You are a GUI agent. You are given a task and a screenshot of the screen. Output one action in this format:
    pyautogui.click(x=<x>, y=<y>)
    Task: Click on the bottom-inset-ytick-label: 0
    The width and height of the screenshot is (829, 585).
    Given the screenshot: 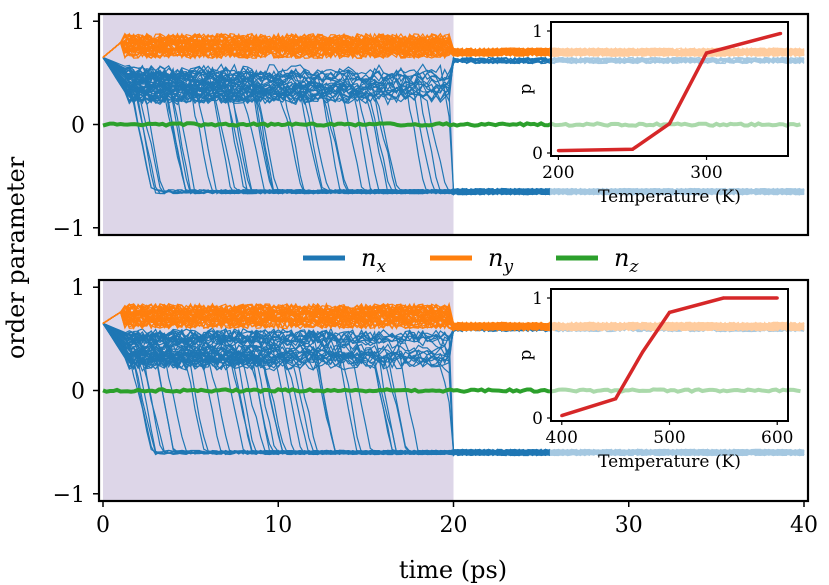 What is the action you would take?
    pyautogui.click(x=537, y=419)
    